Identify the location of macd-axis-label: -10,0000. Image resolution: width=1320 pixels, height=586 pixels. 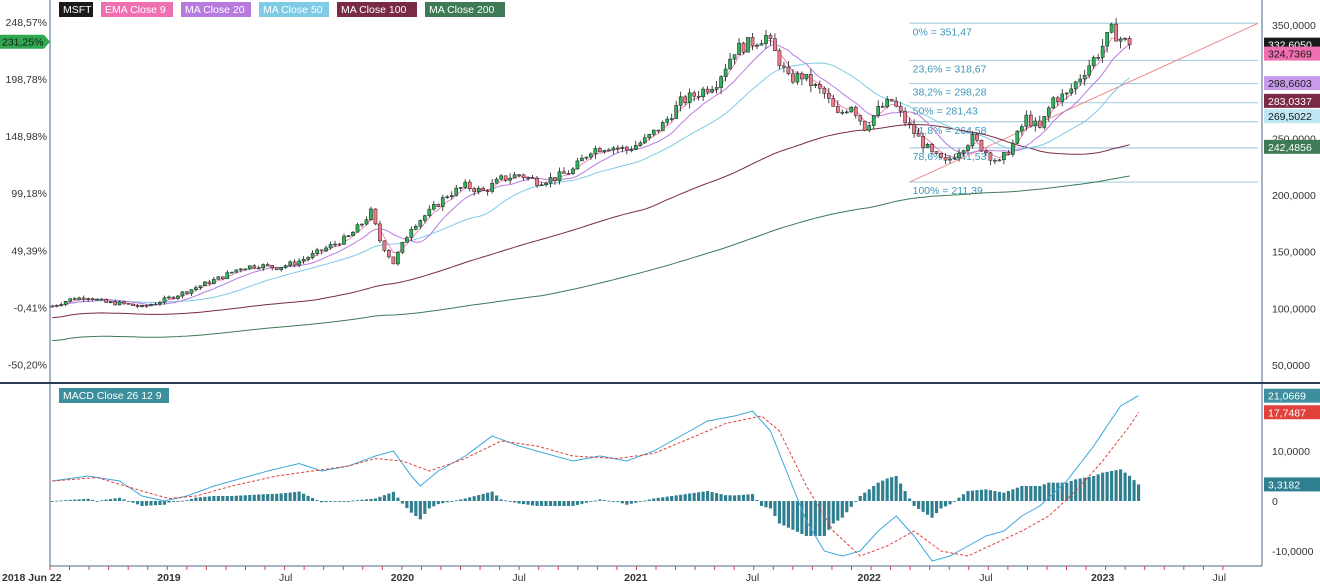
(1293, 552).